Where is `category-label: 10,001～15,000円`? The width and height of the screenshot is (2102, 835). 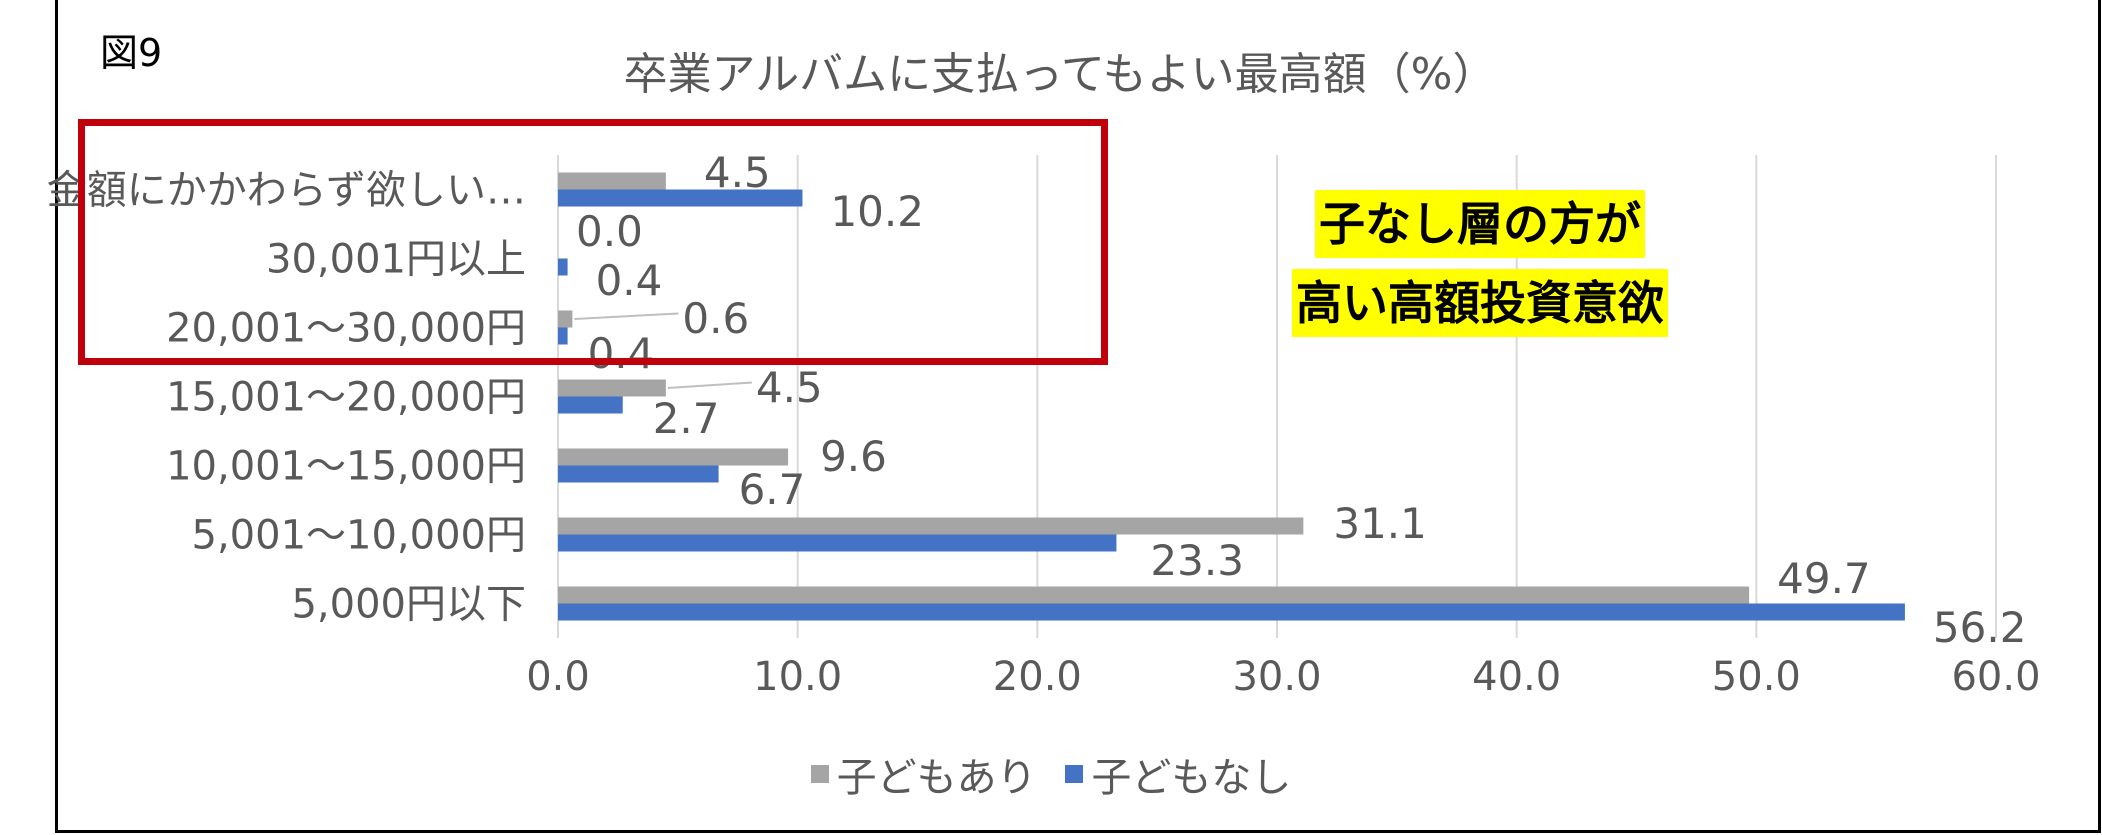
category-label: 10,001～15,000円 is located at coordinates (346, 467).